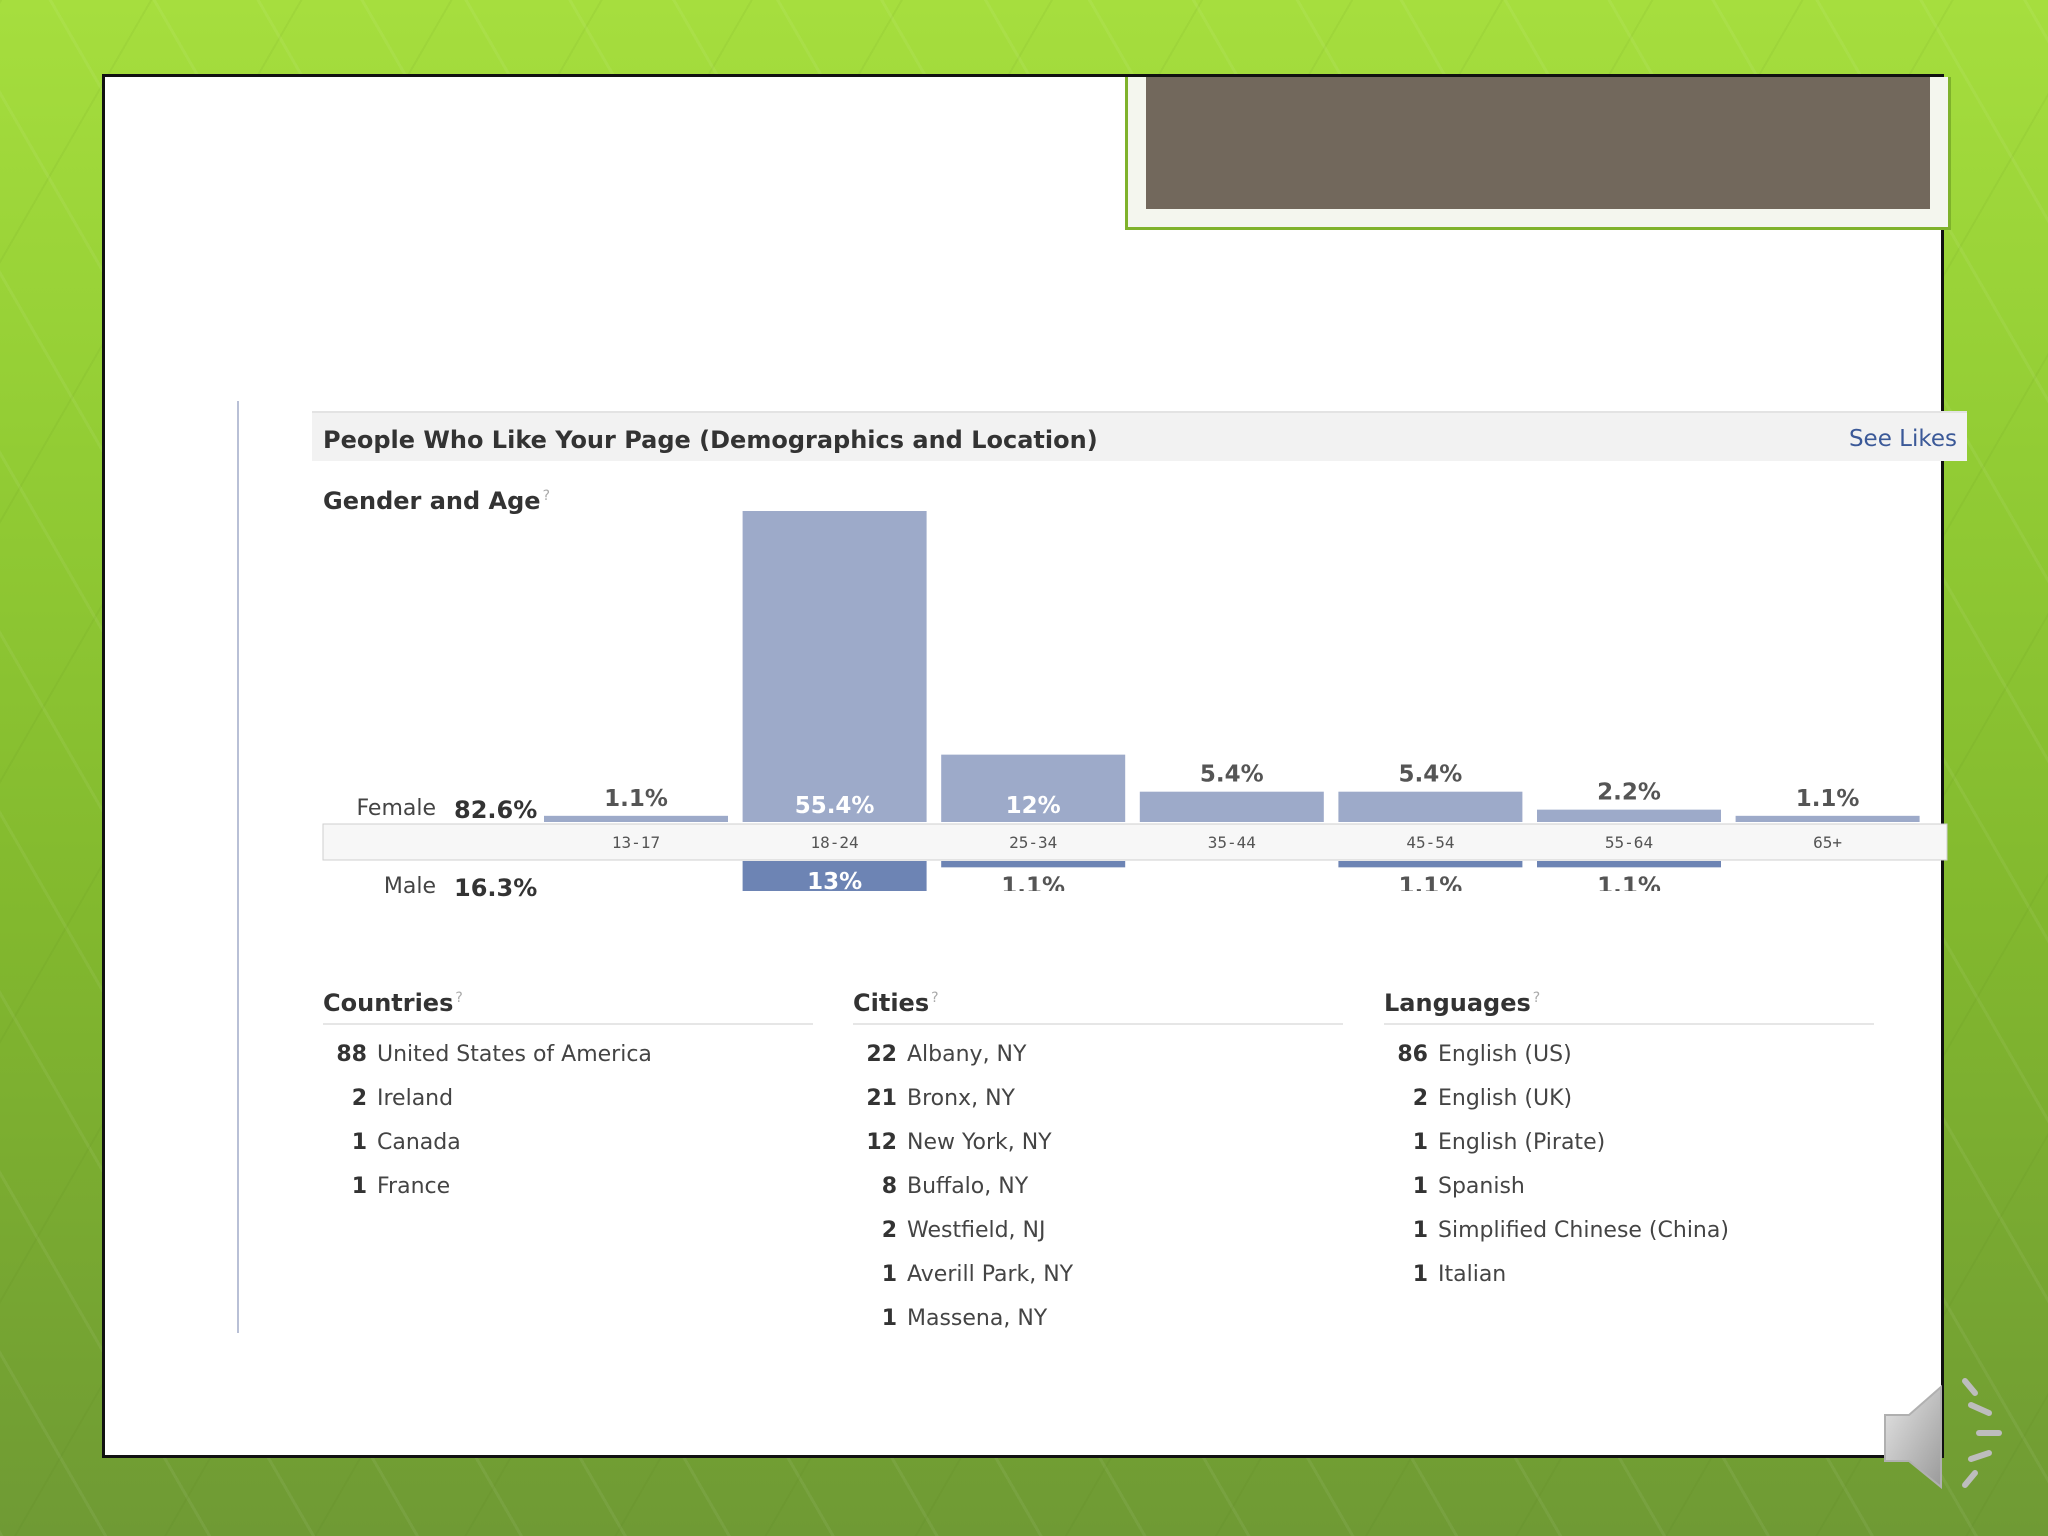  What do you see at coordinates (1629, 1055) in the screenshot?
I see `languages-row: 86 English (US)` at bounding box center [1629, 1055].